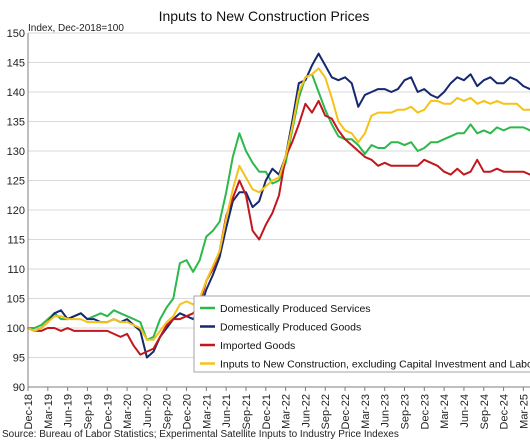  What do you see at coordinates (386, 411) in the screenshot?
I see `x-tick-label: Jun-23` at bounding box center [386, 411].